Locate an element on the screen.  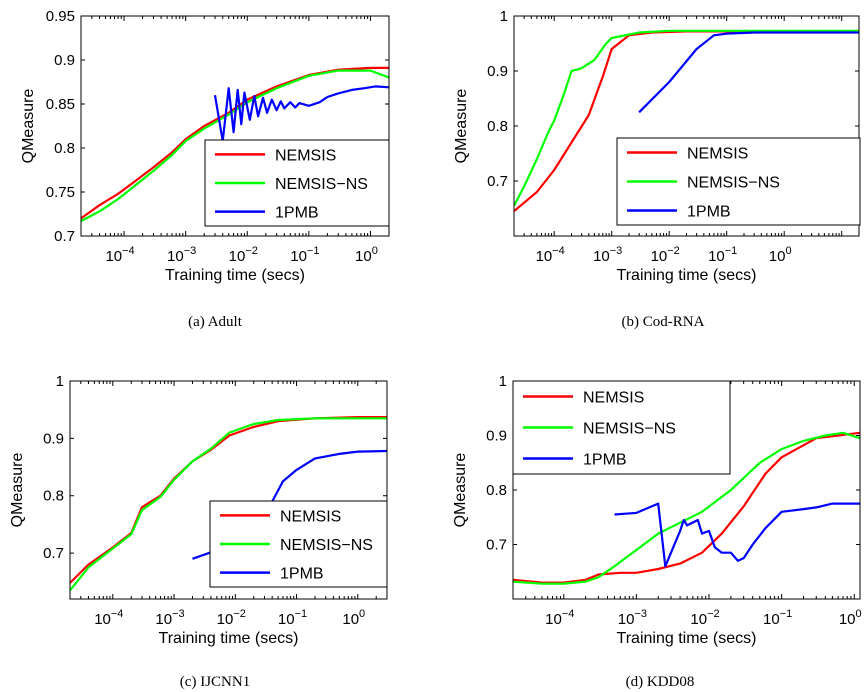
y-tick-label: 0.85 is located at coordinates (60, 104).